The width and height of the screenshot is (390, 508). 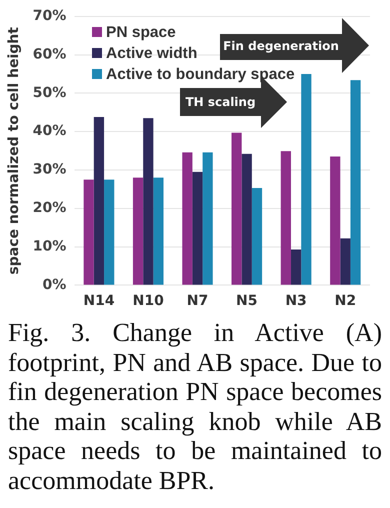 I want to click on y-tick-label: 60%, so click(x=49, y=54).